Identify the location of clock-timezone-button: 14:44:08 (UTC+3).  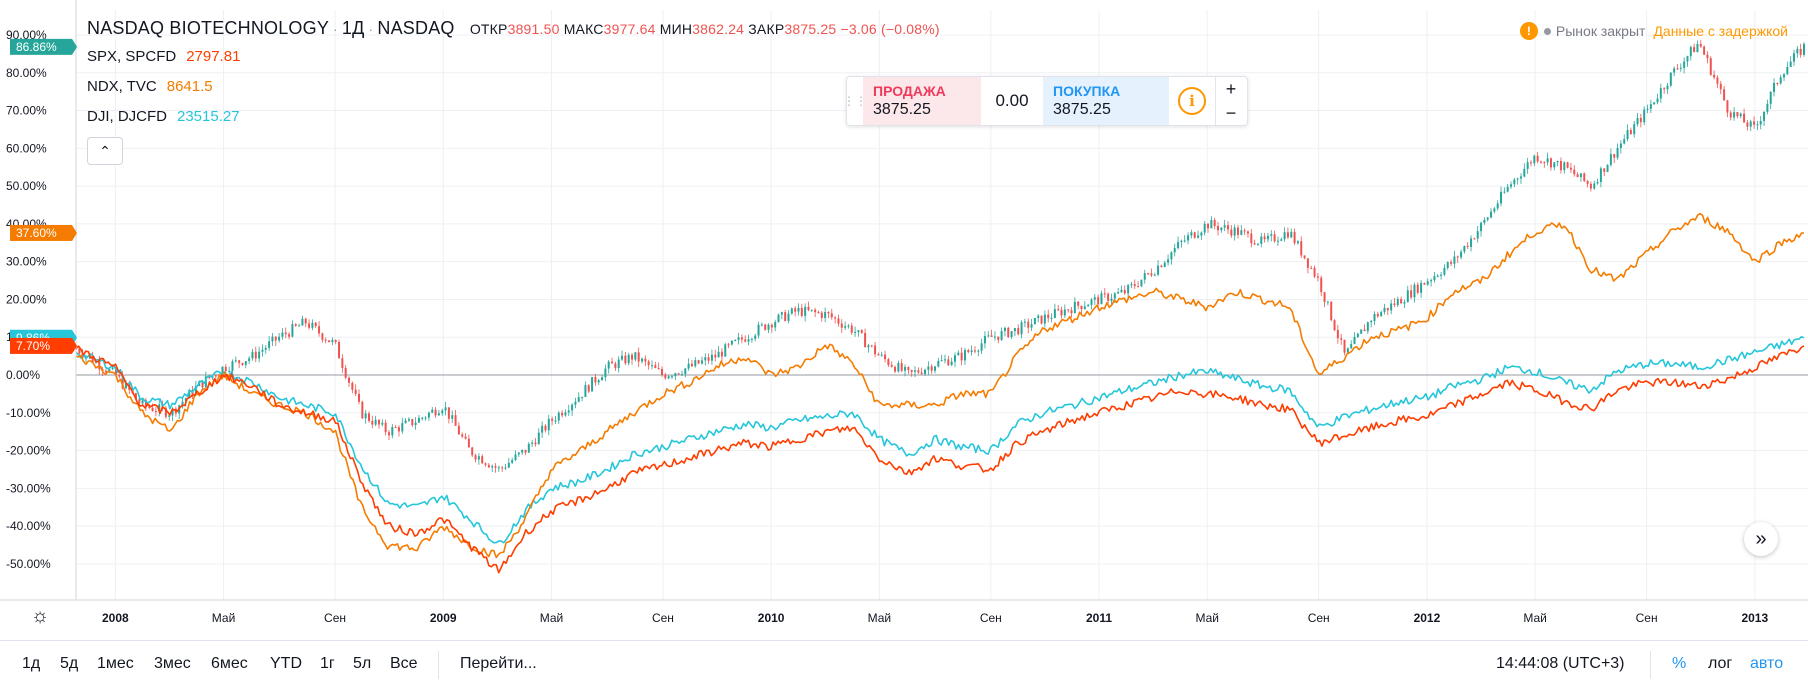
(1560, 663).